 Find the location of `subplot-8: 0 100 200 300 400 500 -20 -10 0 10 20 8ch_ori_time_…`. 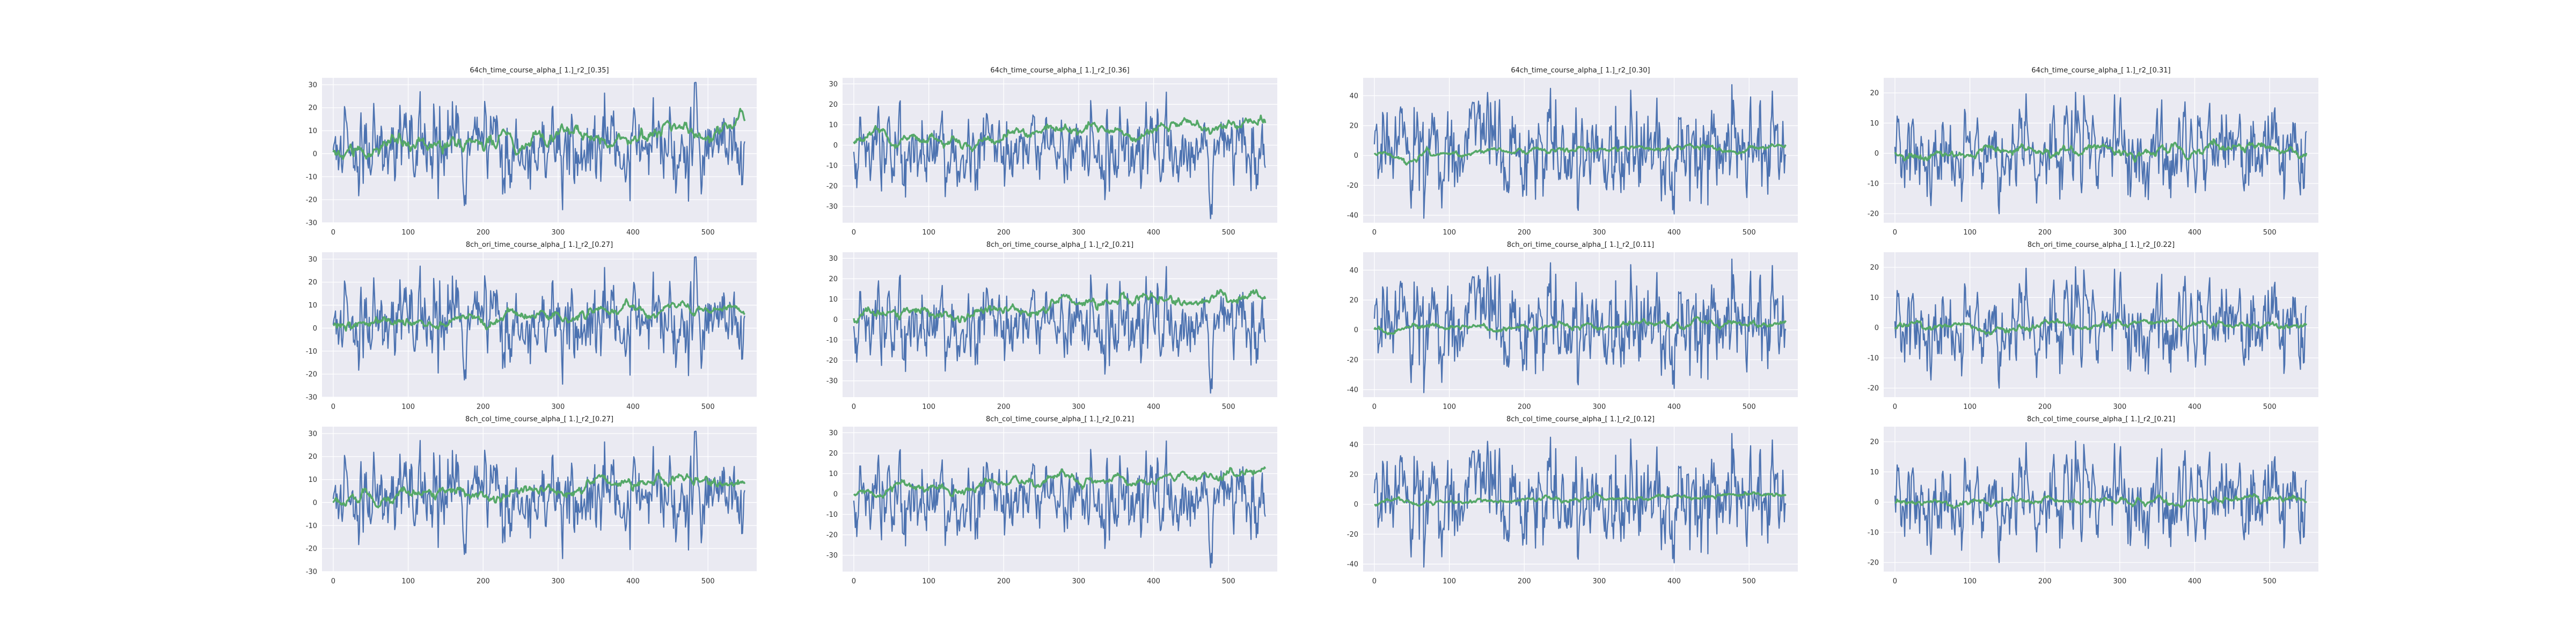

subplot-8: 0 100 200 300 400 500 -20 -10 0 10 20 8ch_ori_time_… is located at coordinates (2093, 326).